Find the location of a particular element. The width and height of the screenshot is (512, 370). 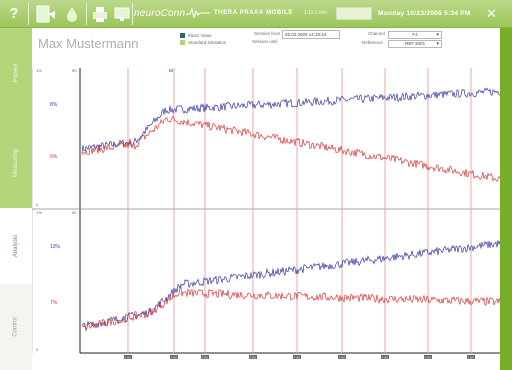

series-label-blue: 13% is located at coordinates (55, 247).